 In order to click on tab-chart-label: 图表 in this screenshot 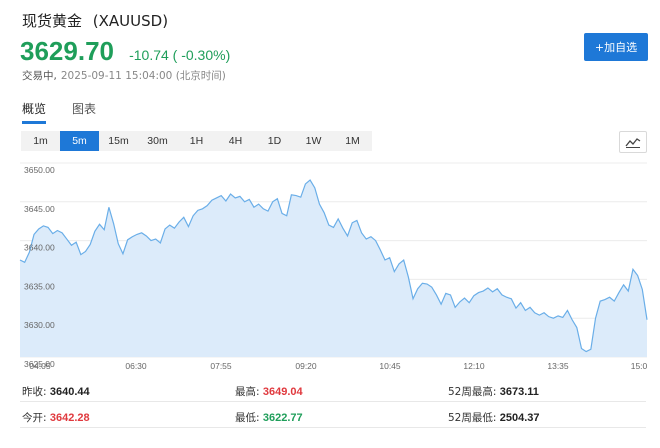, I will do `click(84, 109)`.